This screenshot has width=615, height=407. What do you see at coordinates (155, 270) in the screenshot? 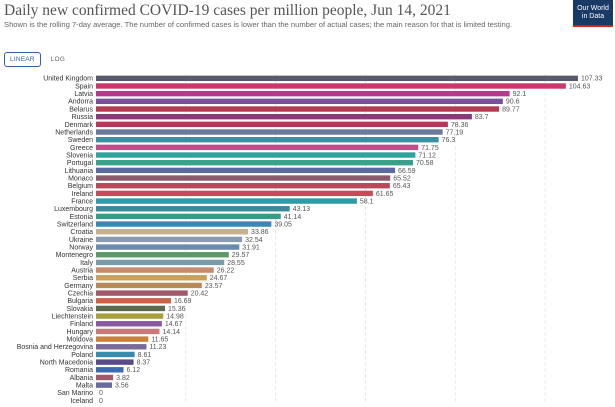
I see `bar-austria` at bounding box center [155, 270].